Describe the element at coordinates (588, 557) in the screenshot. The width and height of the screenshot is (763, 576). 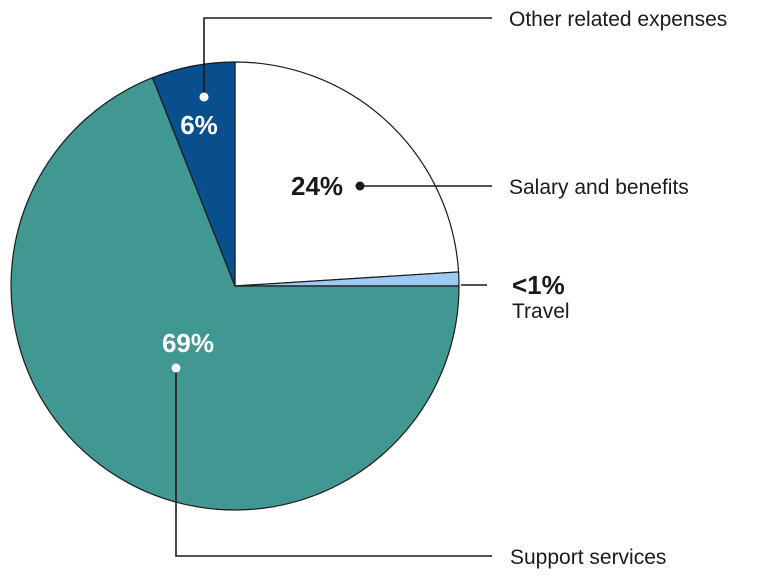
I see `slice-name-label-support-services: Support services` at that location.